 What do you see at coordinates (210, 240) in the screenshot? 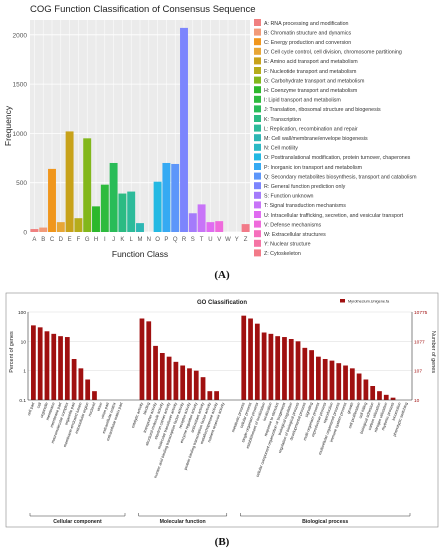
I see `cog-x-tick-label: U` at bounding box center [210, 240].